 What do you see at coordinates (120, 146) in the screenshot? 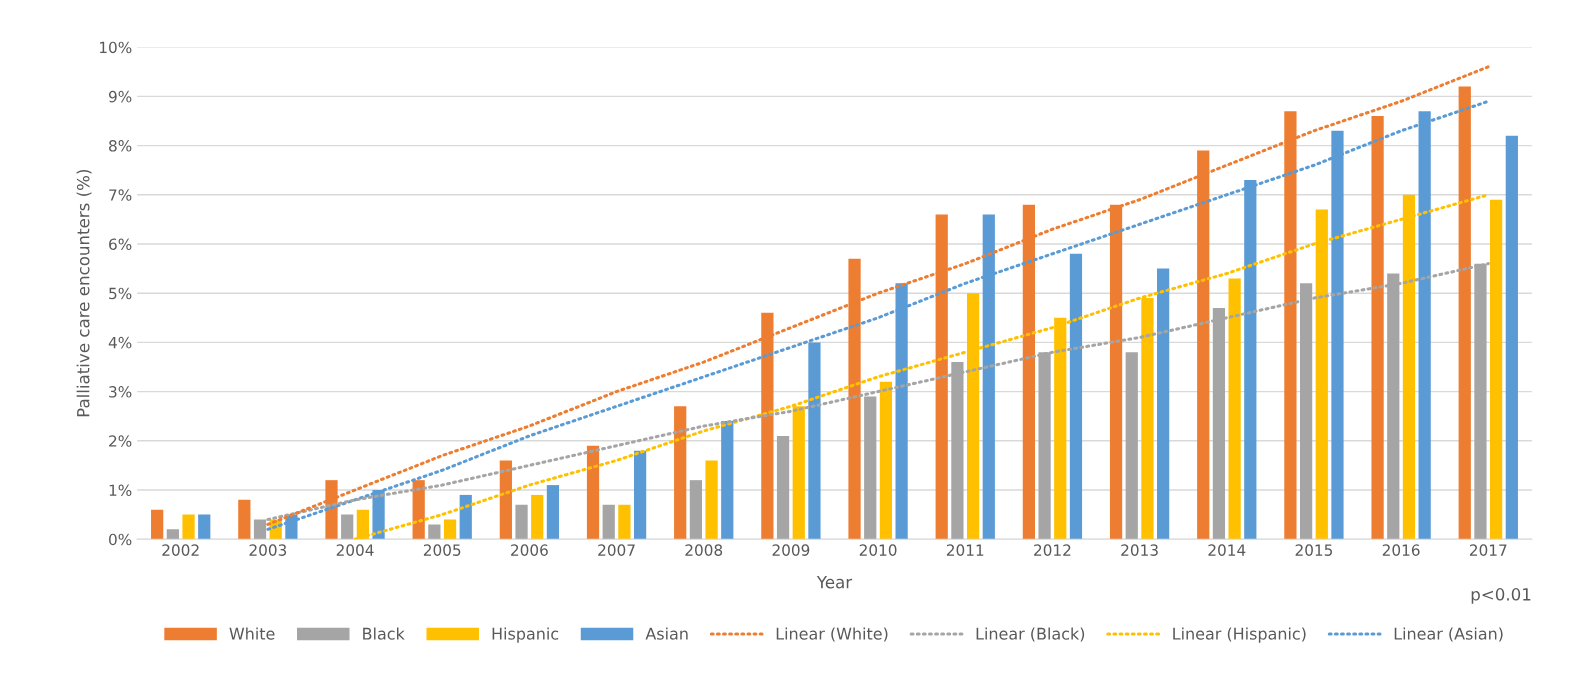
I see `y-tick-label: 8%` at bounding box center [120, 146].